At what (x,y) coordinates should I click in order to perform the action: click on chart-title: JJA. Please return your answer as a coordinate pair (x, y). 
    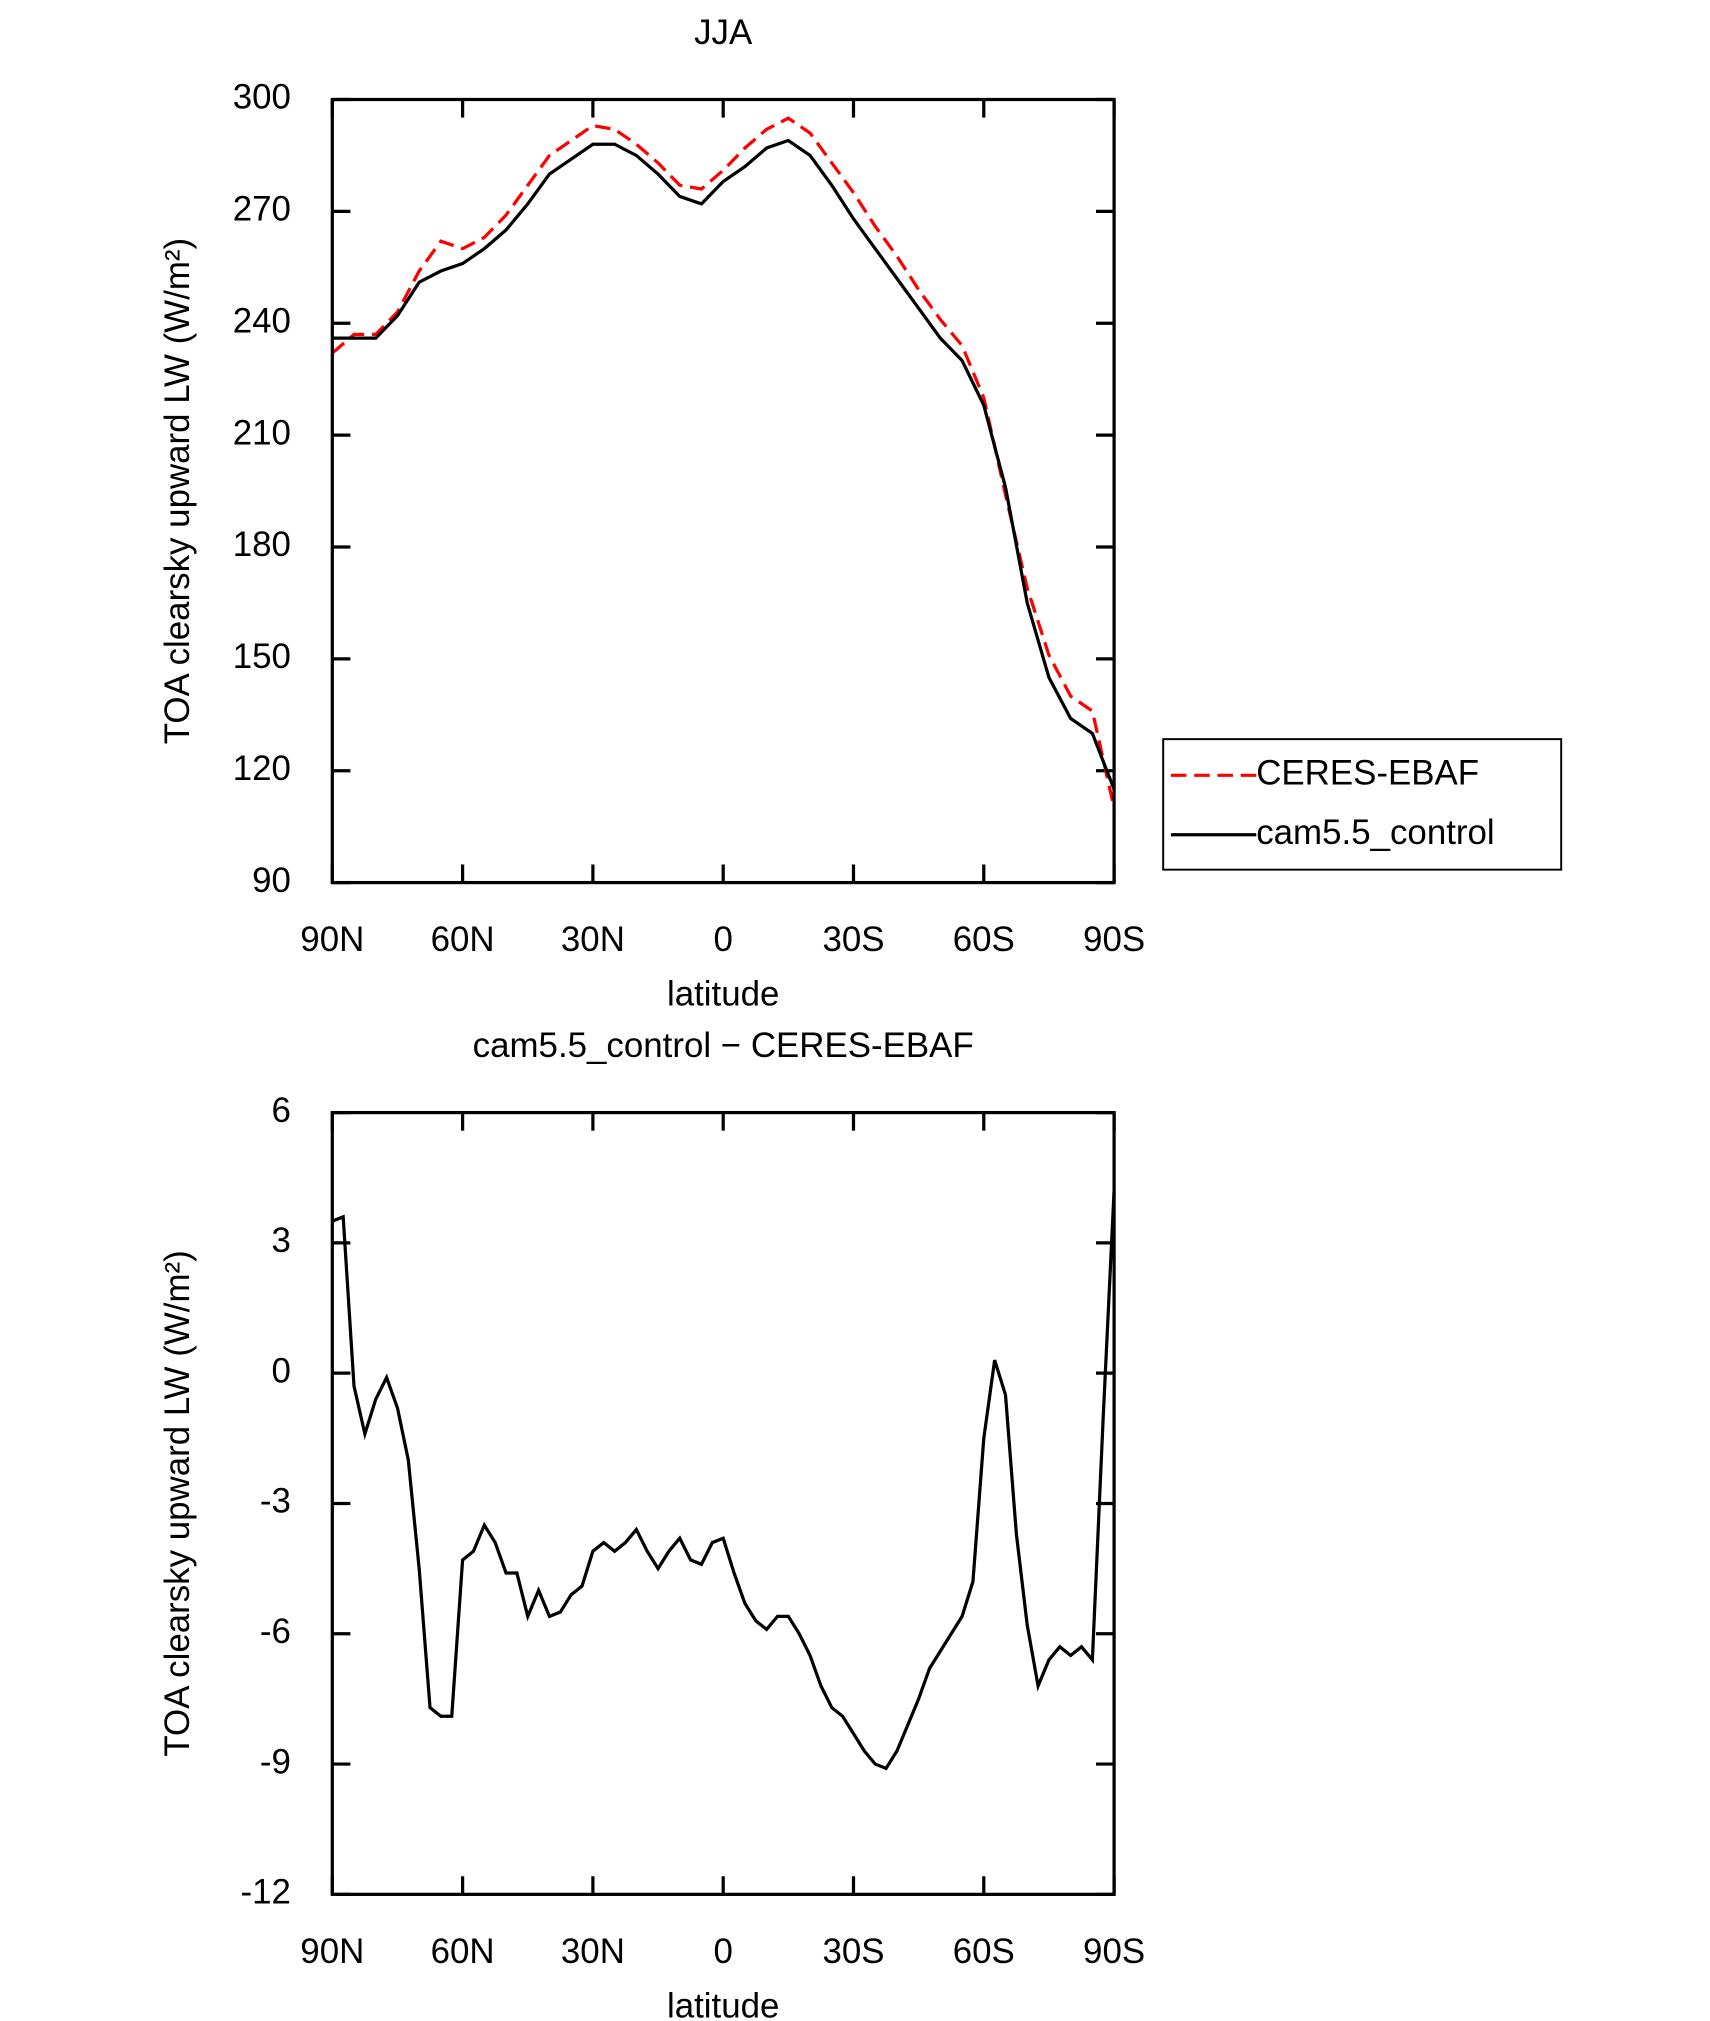
    Looking at the image, I should click on (723, 32).